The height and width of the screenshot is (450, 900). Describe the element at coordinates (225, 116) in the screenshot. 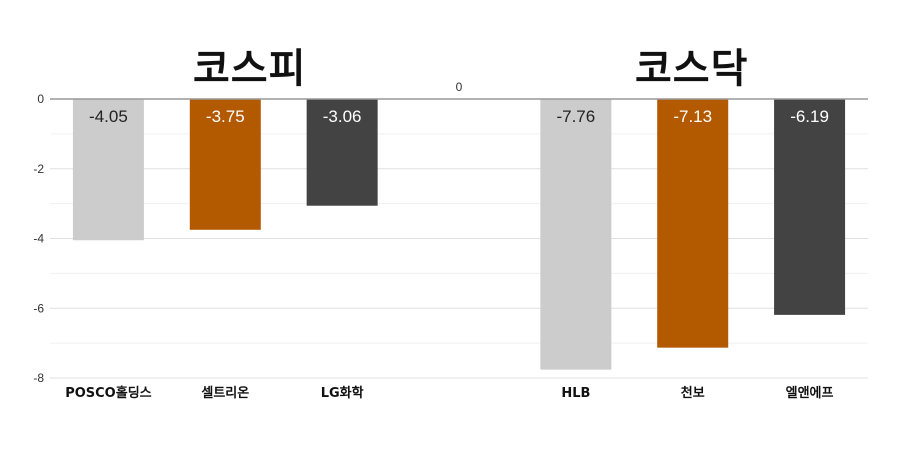

I see `data-label: -3.75` at that location.